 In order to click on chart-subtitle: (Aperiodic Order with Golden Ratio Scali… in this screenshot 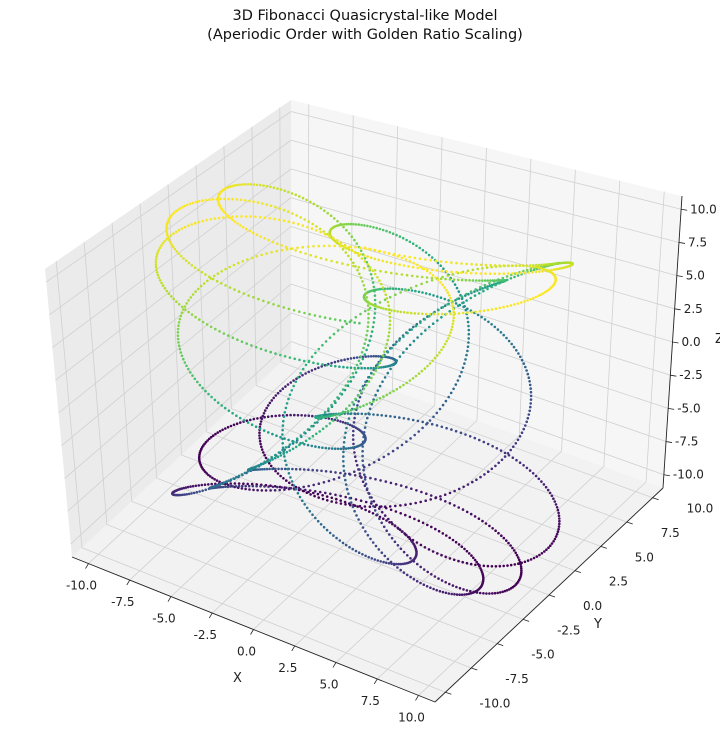, I will do `click(365, 35)`.